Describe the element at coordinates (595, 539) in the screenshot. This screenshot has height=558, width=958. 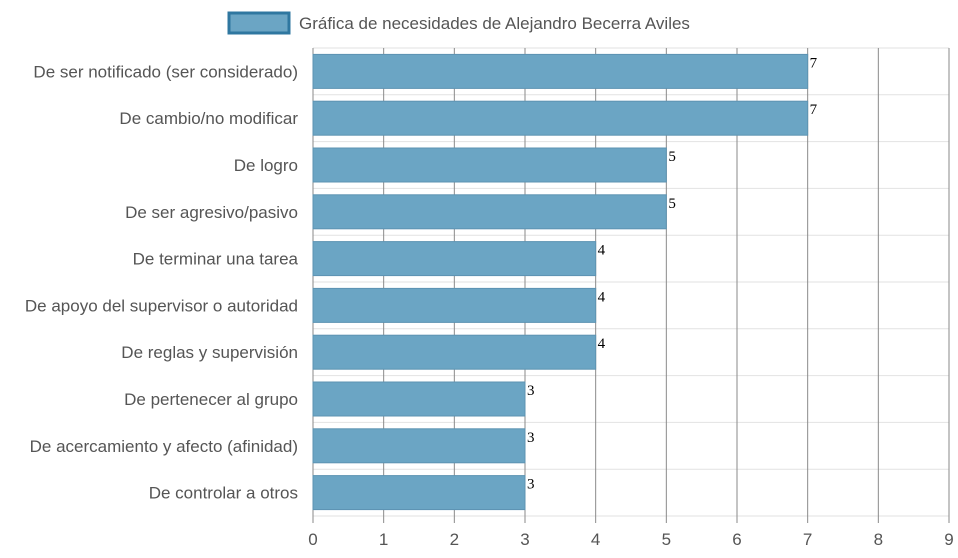
I see `x-tick-label: 4` at that location.